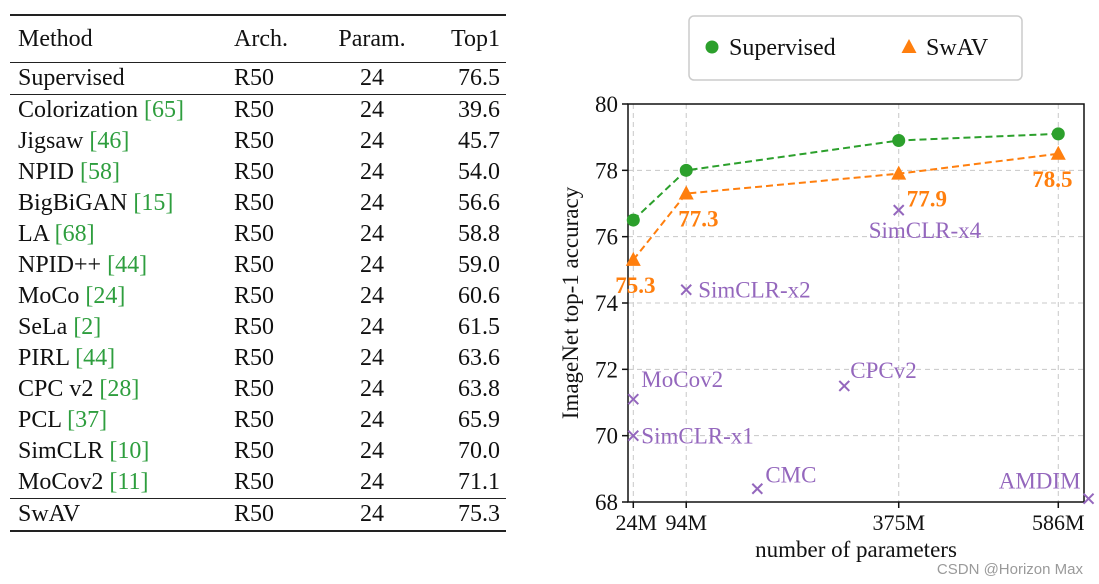 The width and height of the screenshot is (1099, 584). Describe the element at coordinates (74, 234) in the screenshot. I see `citation-link: [68]` at that location.